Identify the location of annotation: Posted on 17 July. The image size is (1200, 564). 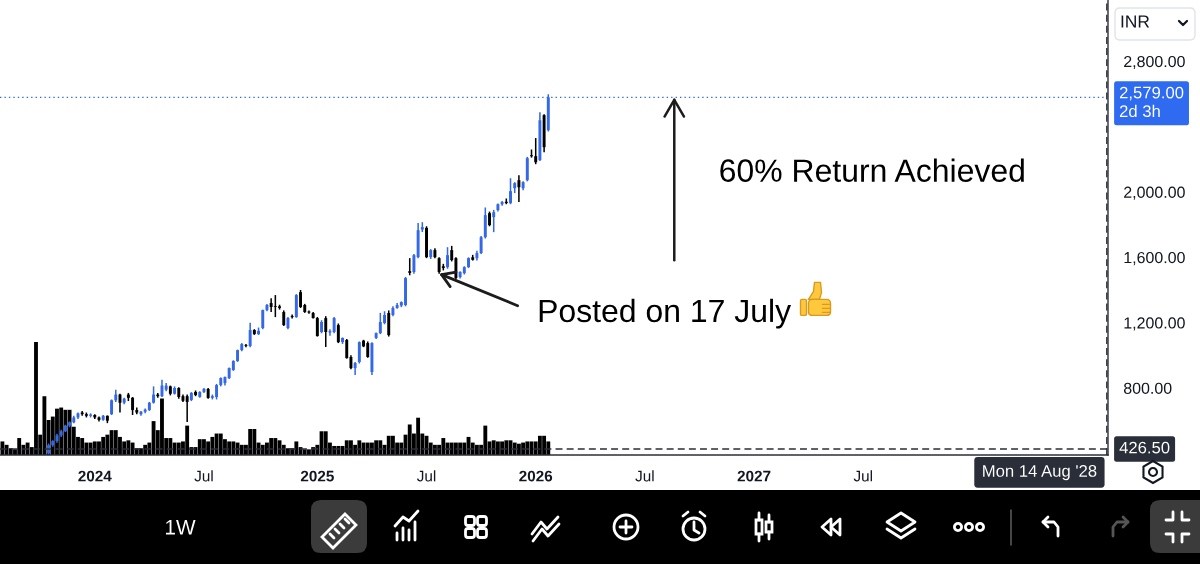
(665, 313).